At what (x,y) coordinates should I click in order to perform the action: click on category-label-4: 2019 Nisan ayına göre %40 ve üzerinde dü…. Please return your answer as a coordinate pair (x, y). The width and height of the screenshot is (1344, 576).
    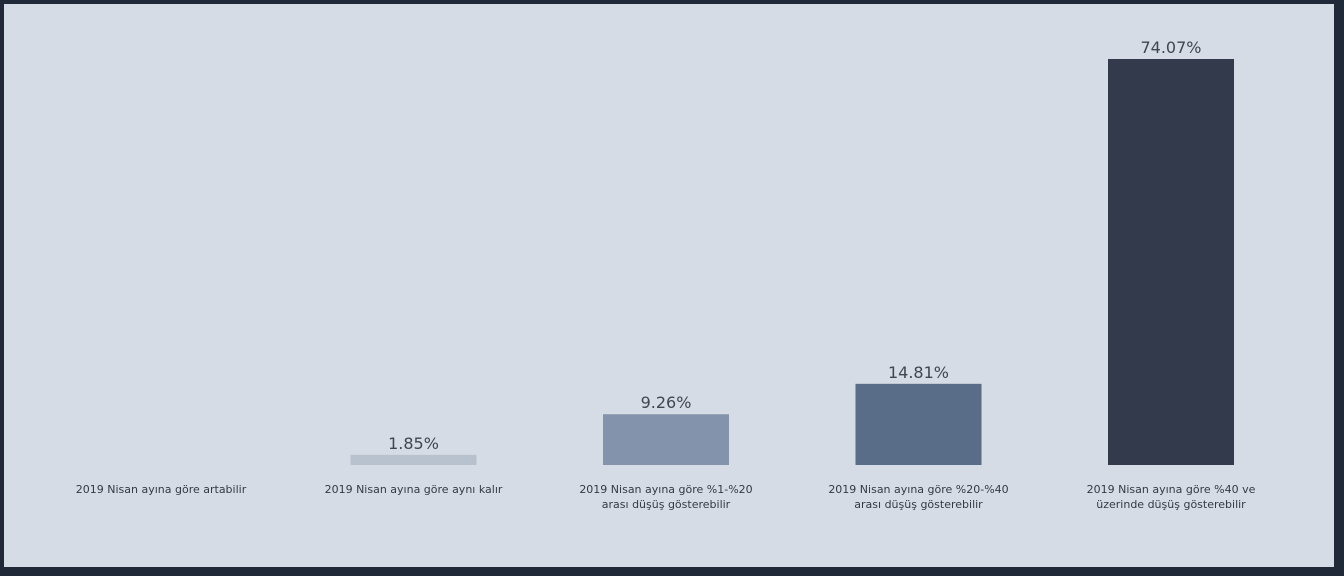
    Looking at the image, I should click on (1171, 497).